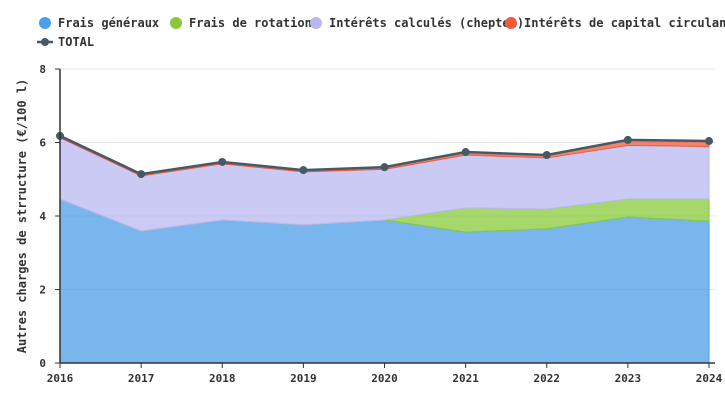 The width and height of the screenshot is (725, 404). Describe the element at coordinates (60, 378) in the screenshot. I see `x-tick-label: 2016` at that location.